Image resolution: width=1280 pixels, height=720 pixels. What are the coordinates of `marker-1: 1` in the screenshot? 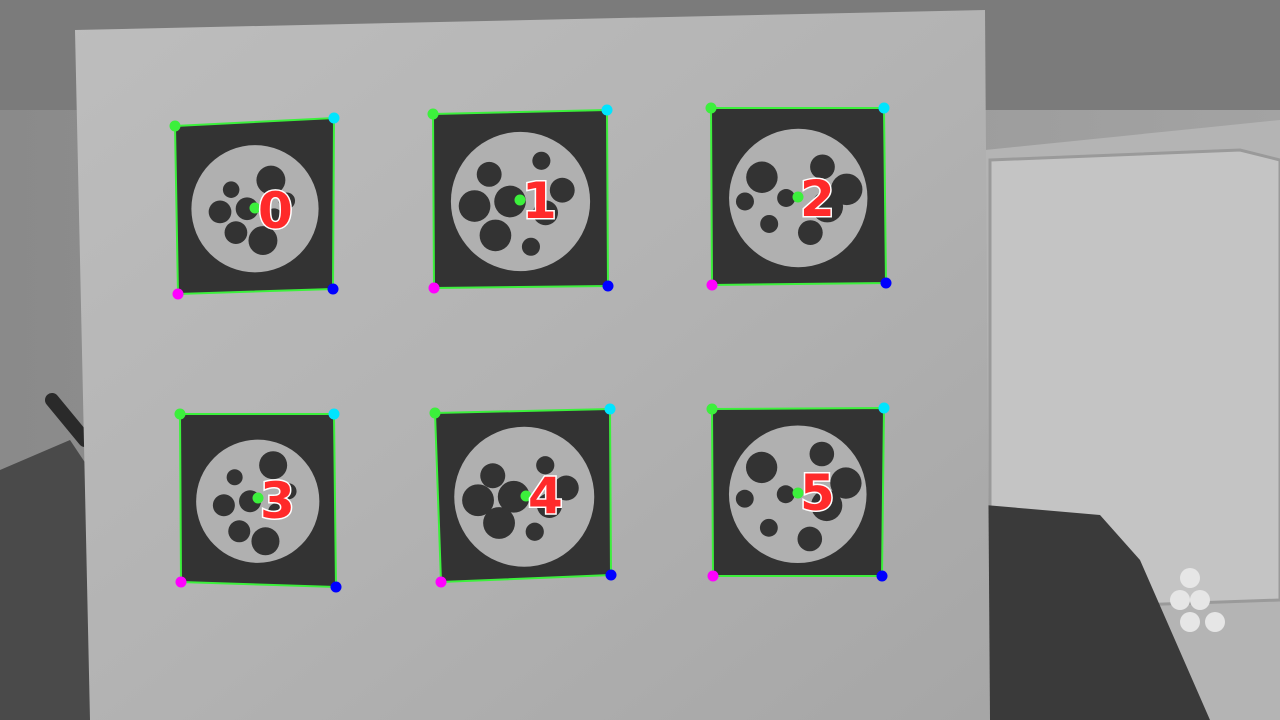 It's located at (520, 199).